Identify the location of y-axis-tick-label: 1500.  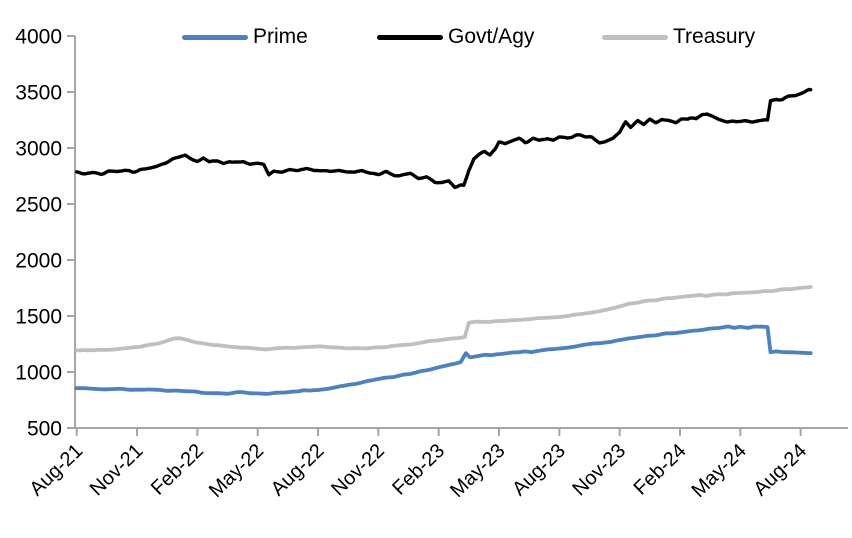
(38, 317).